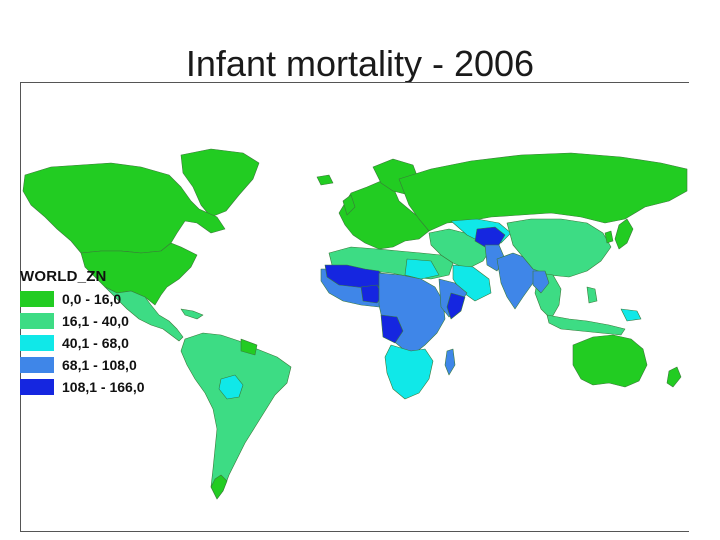  What do you see at coordinates (124, 208) in the screenshot?
I see `region-canada-alaska` at bounding box center [124, 208].